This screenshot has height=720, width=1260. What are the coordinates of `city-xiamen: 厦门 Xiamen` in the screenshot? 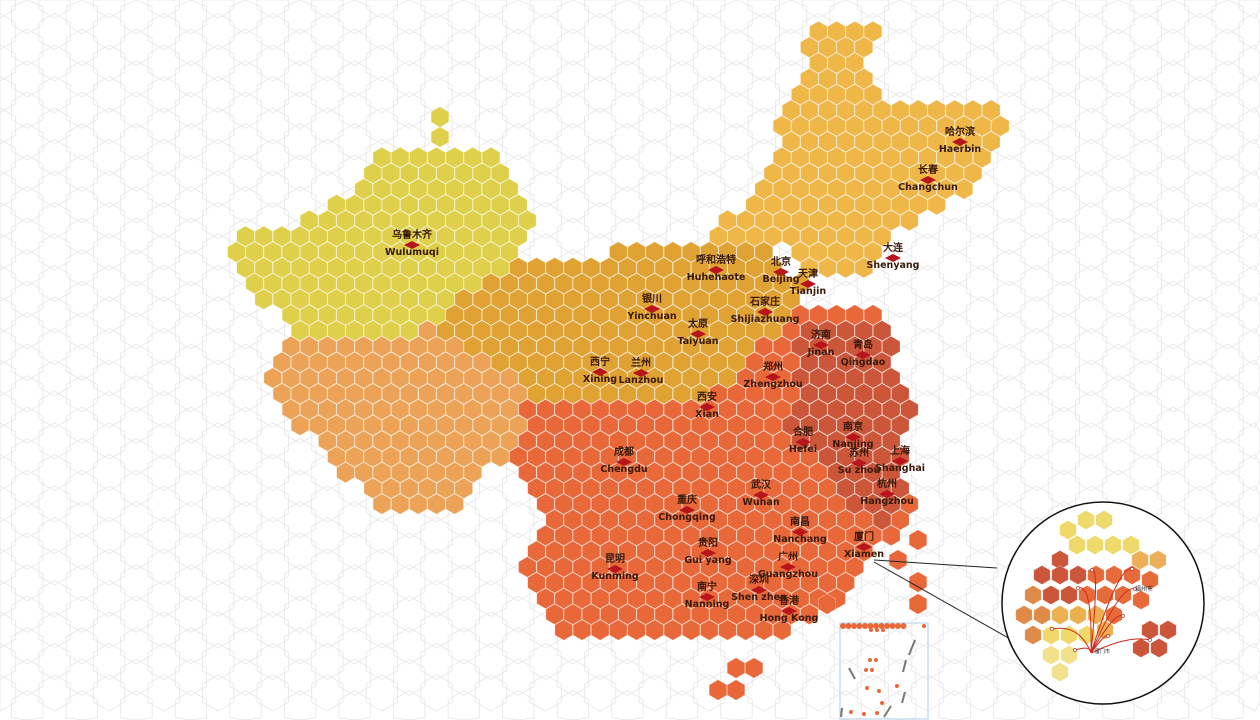 It's located at (864, 546).